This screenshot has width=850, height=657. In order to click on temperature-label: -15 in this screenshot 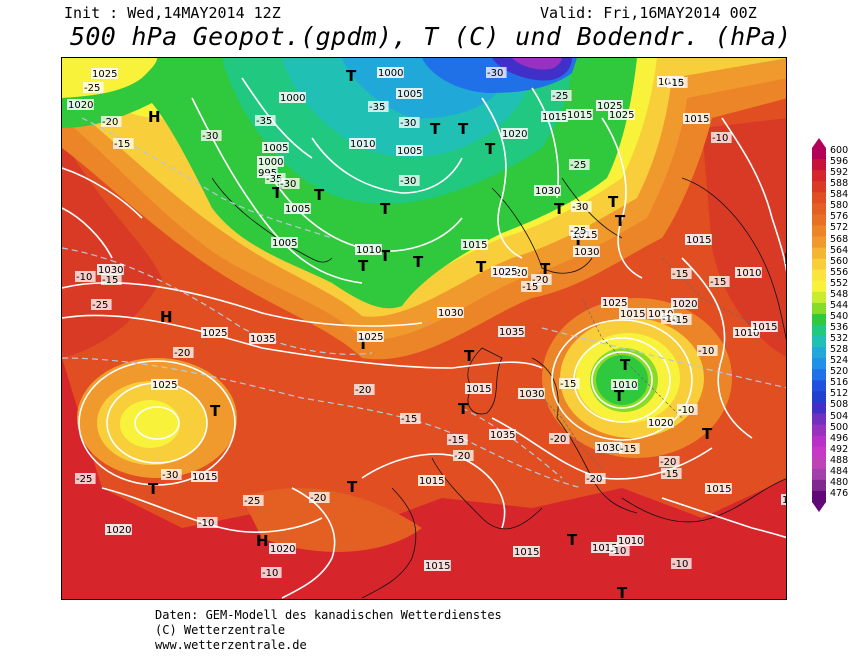, I will do `click(530, 287)`.